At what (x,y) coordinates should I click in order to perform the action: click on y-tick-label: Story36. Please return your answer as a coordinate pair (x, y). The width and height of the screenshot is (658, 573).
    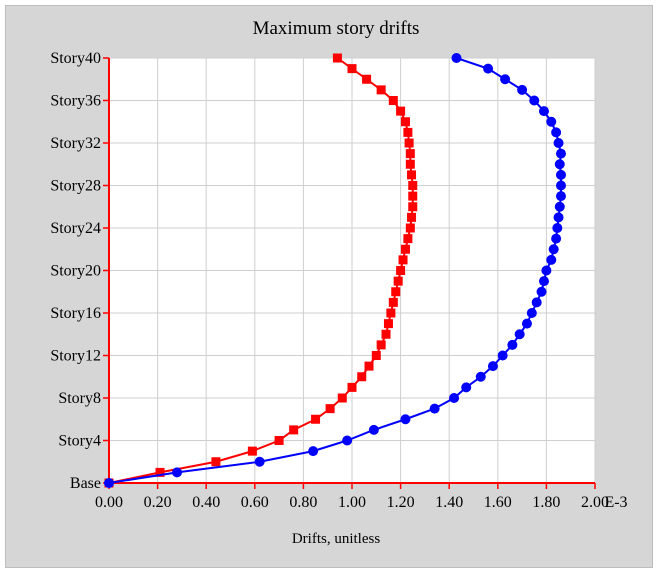
    Looking at the image, I should click on (75, 101).